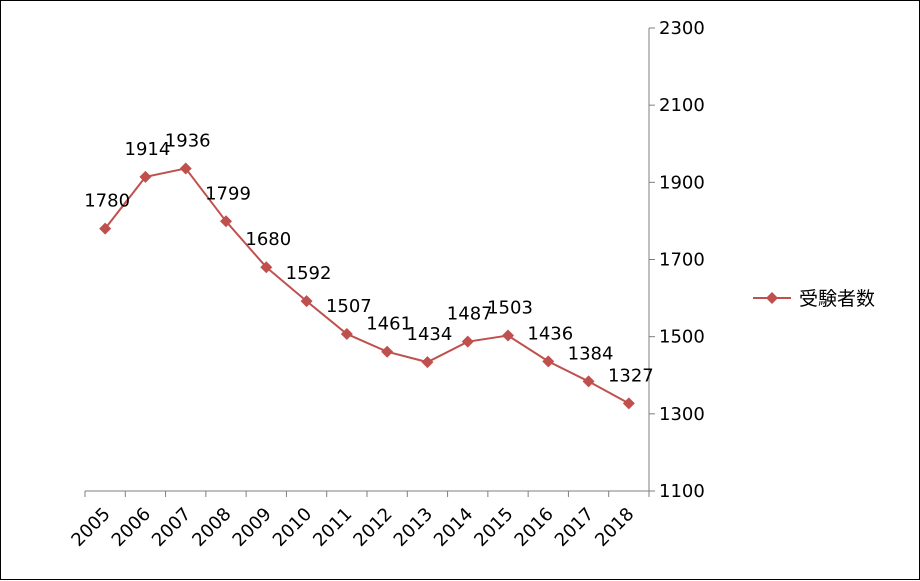  What do you see at coordinates (453, 527) in the screenshot?
I see `x-tick-label: 2014` at bounding box center [453, 527].